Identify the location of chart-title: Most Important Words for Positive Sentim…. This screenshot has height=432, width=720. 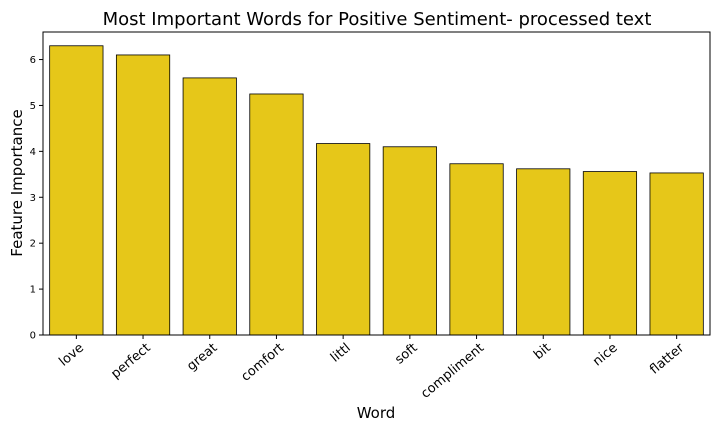
(377, 19).